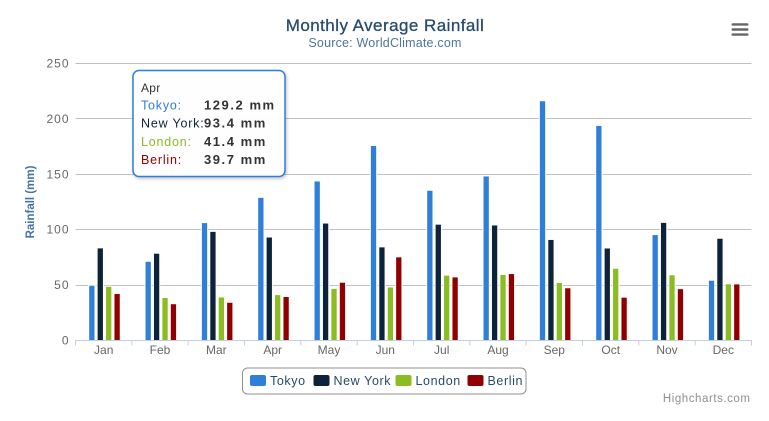 This screenshot has width=769, height=421. Describe the element at coordinates (235, 159) in the screenshot. I see `svg-text: 39.7 mm` at that location.